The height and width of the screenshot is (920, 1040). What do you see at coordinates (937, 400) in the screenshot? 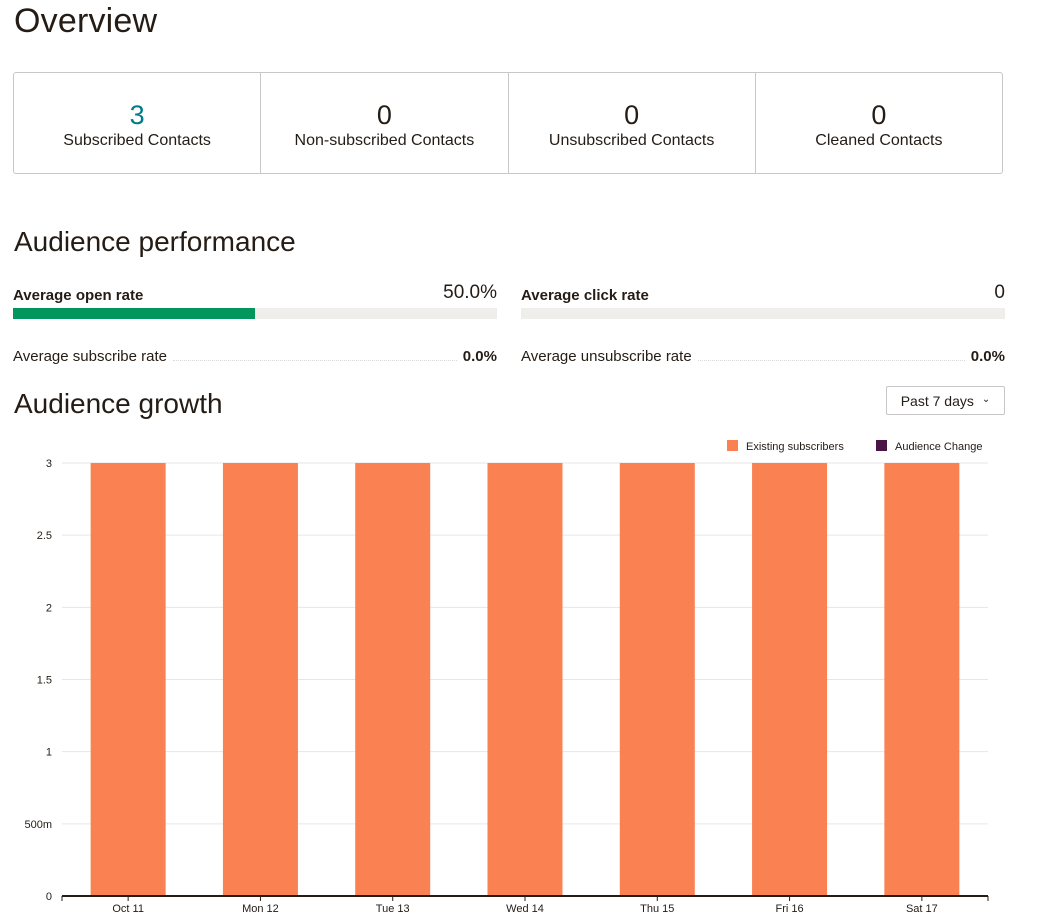
I see `date-range-value: Past 7 days` at bounding box center [937, 400].